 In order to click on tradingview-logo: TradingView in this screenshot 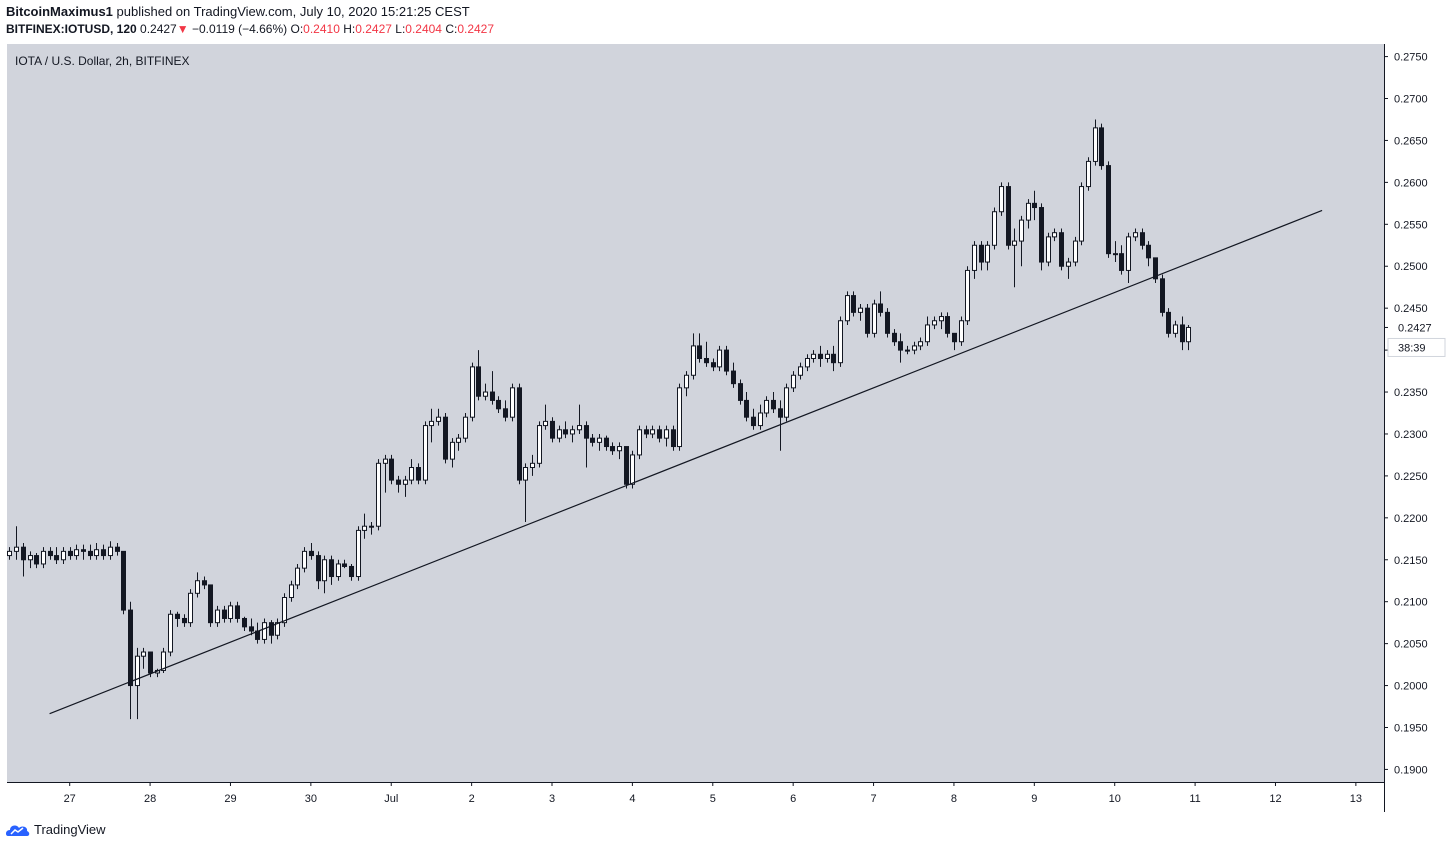, I will do `click(56, 829)`.